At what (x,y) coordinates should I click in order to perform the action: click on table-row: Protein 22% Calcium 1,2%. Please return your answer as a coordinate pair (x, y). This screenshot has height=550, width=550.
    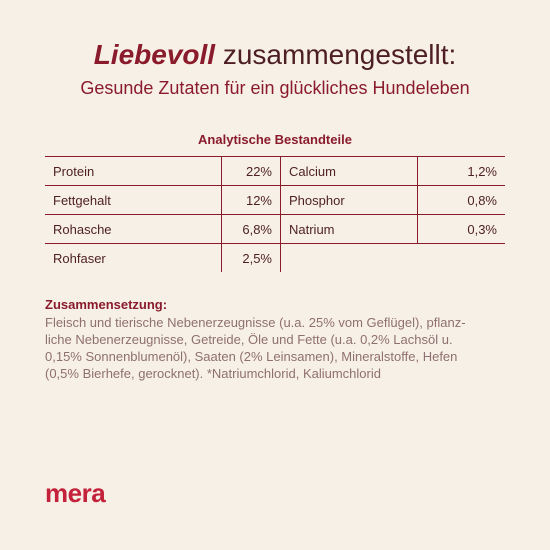
    Looking at the image, I should click on (275, 171).